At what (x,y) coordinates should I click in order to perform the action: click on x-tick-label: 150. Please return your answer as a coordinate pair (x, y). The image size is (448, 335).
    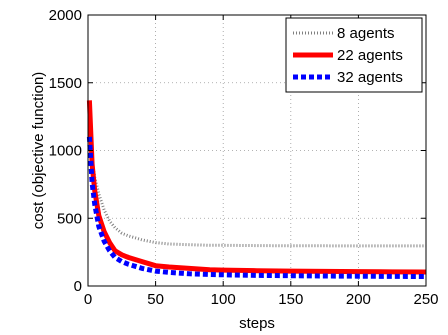
    Looking at the image, I should click on (290, 299).